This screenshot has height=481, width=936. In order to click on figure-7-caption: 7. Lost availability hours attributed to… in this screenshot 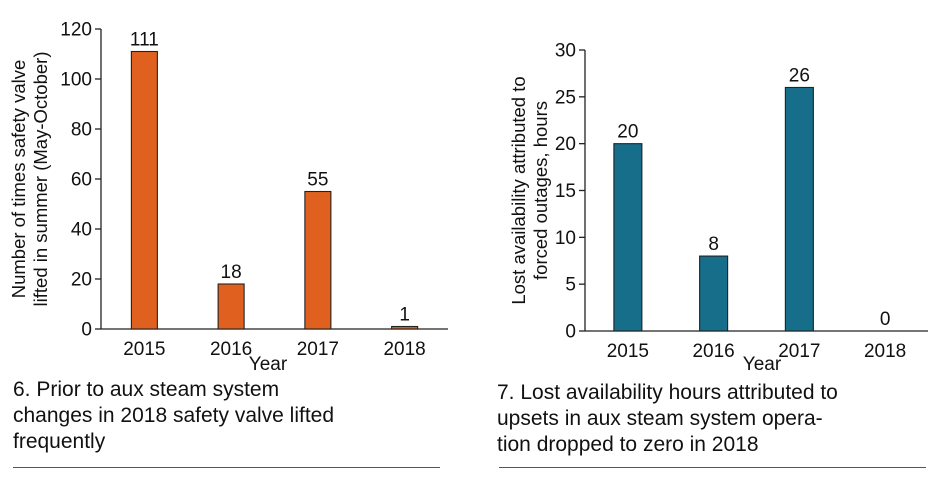, I will do `click(702, 419)`.